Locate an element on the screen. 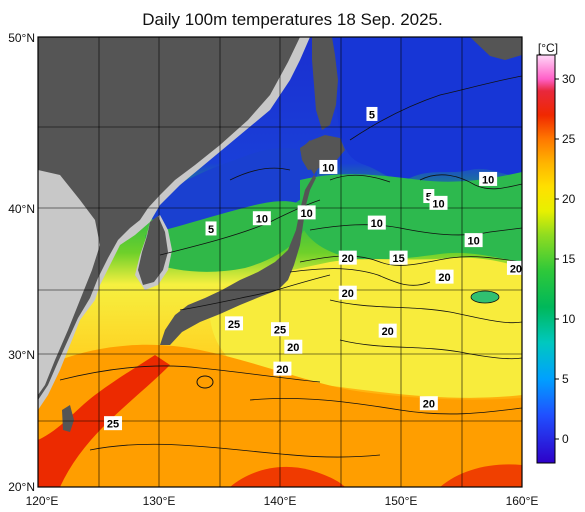 Image resolution: width=585 pixels, height=512 pixels. japan-islands is located at coordinates (240, 242).